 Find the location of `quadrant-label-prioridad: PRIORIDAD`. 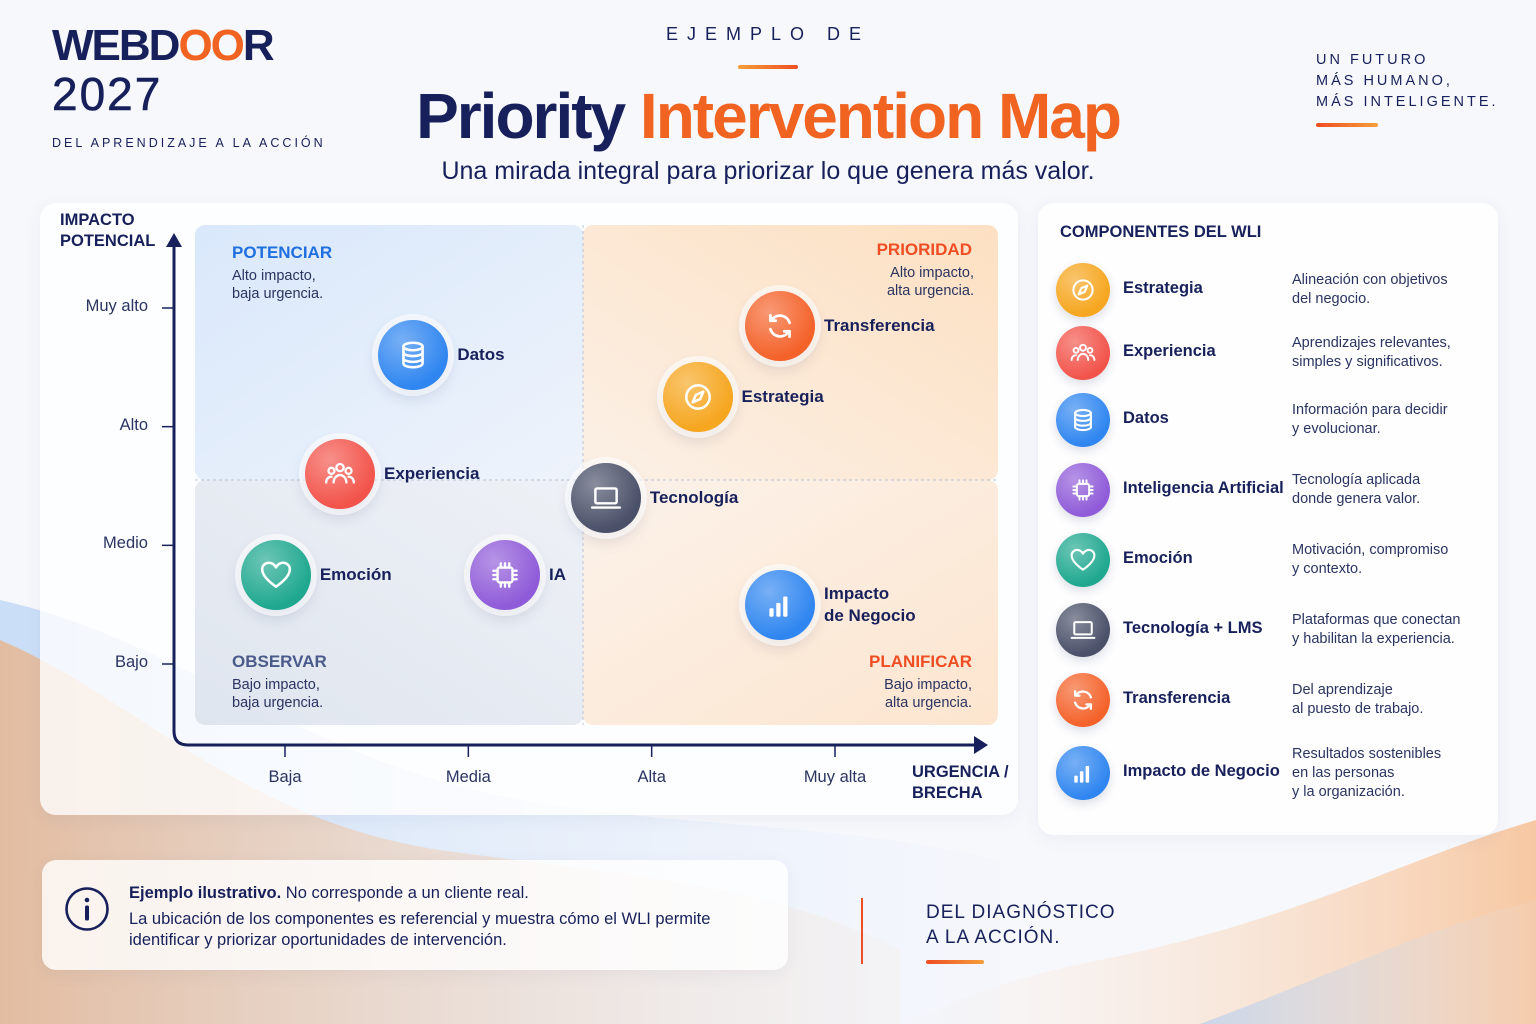

quadrant-label-prioridad: PRIORIDAD is located at coordinates (924, 249).